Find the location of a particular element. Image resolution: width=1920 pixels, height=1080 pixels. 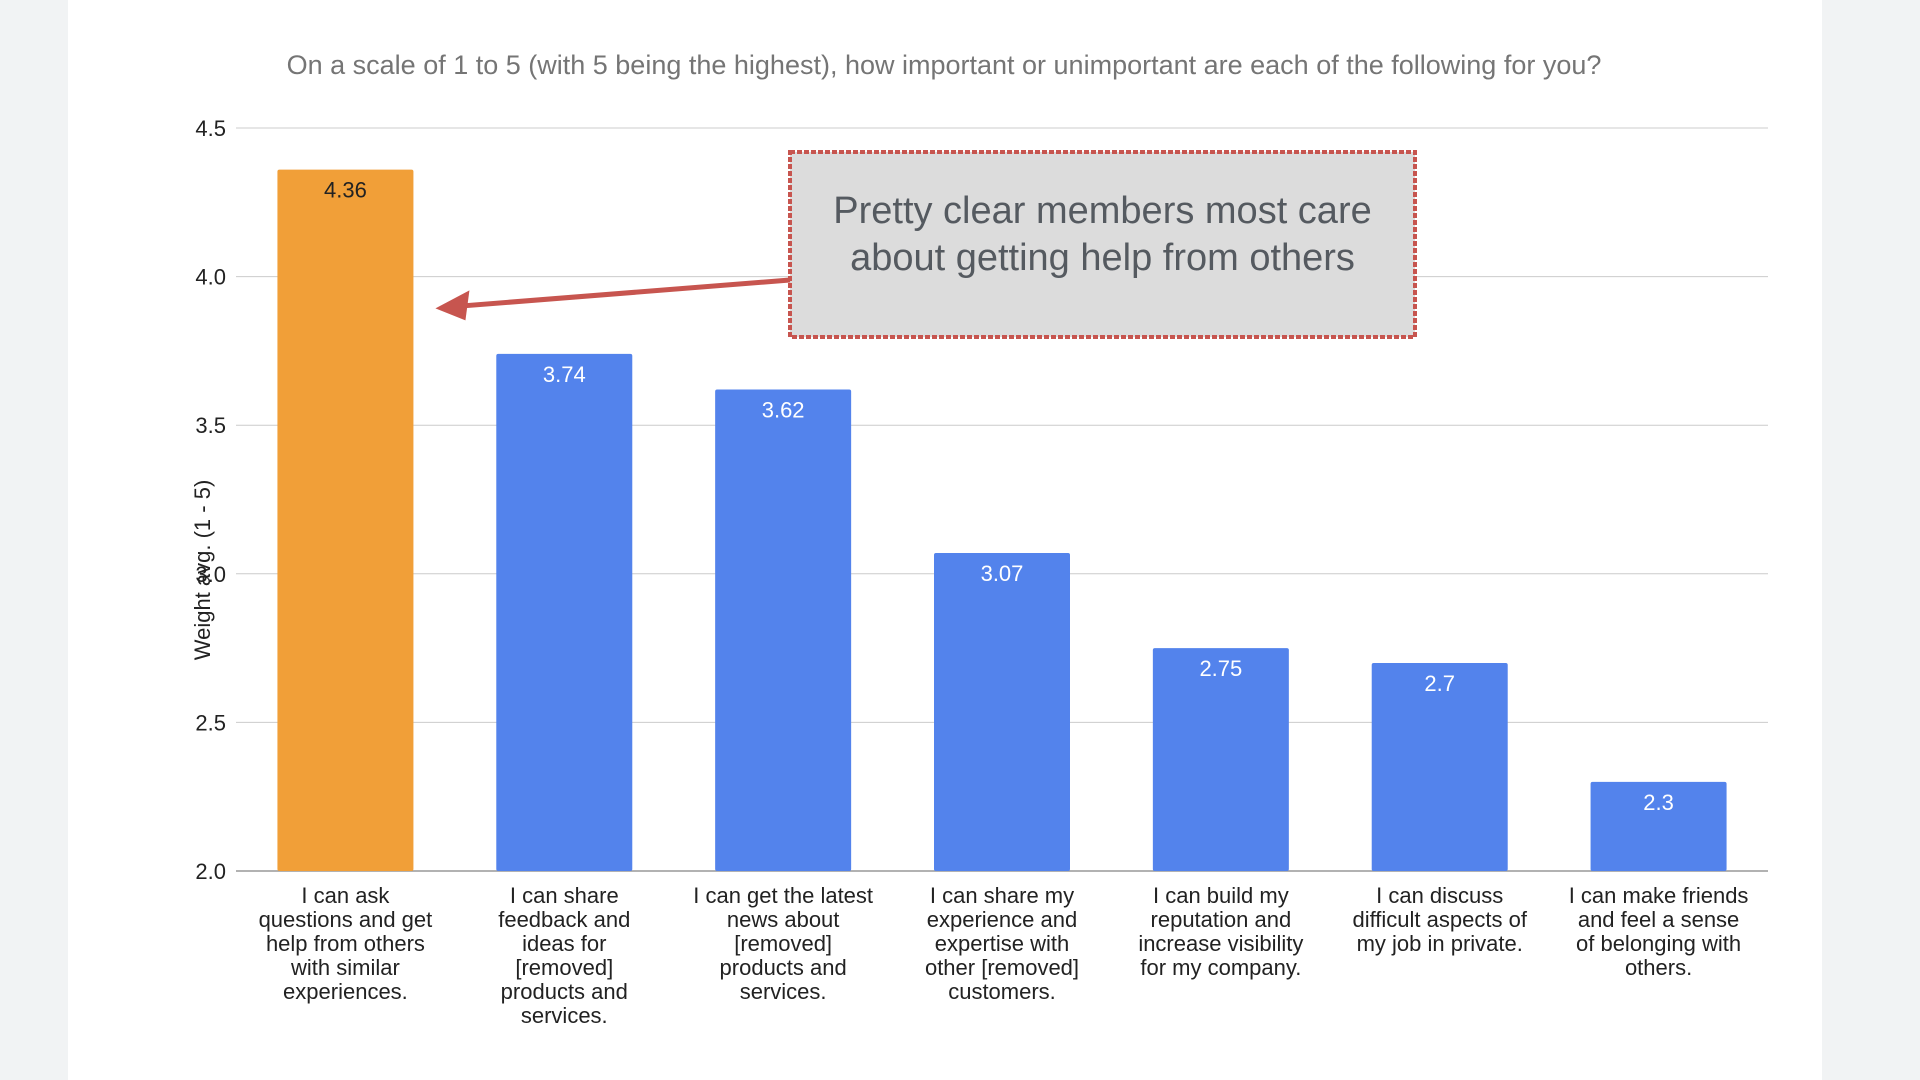

x-tick-label-line: of belonging with is located at coordinates (1658, 943).